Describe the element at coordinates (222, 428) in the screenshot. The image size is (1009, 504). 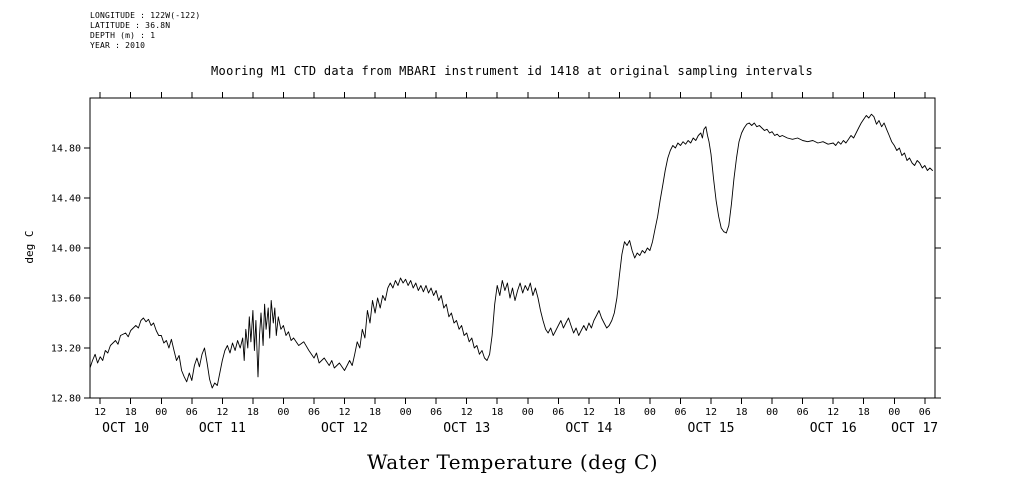
I see `x-date-label: OCT 11` at that location.